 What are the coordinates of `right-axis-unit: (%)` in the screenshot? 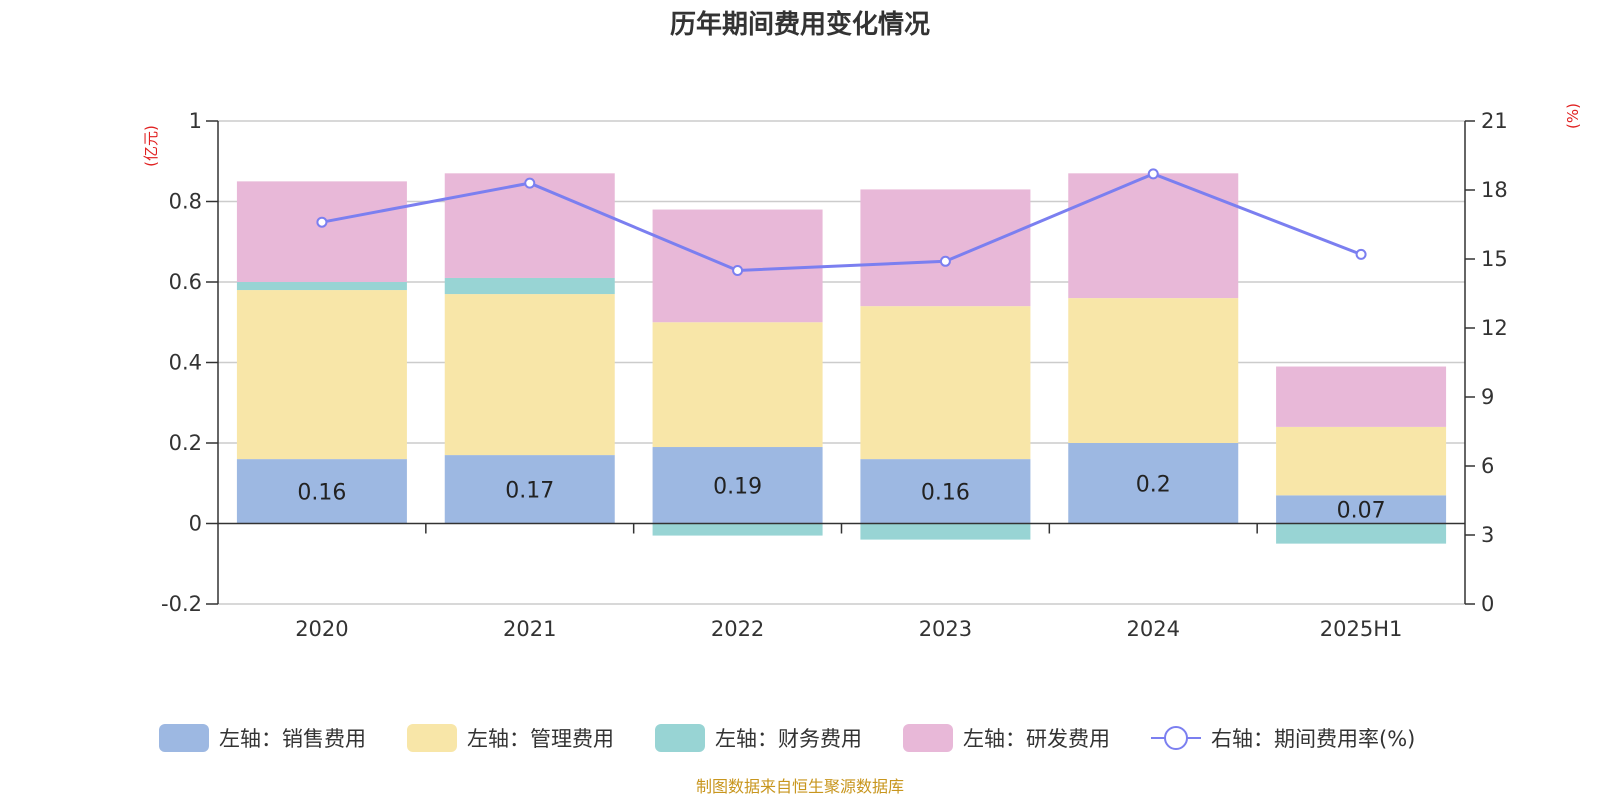 It's located at (1573, 116).